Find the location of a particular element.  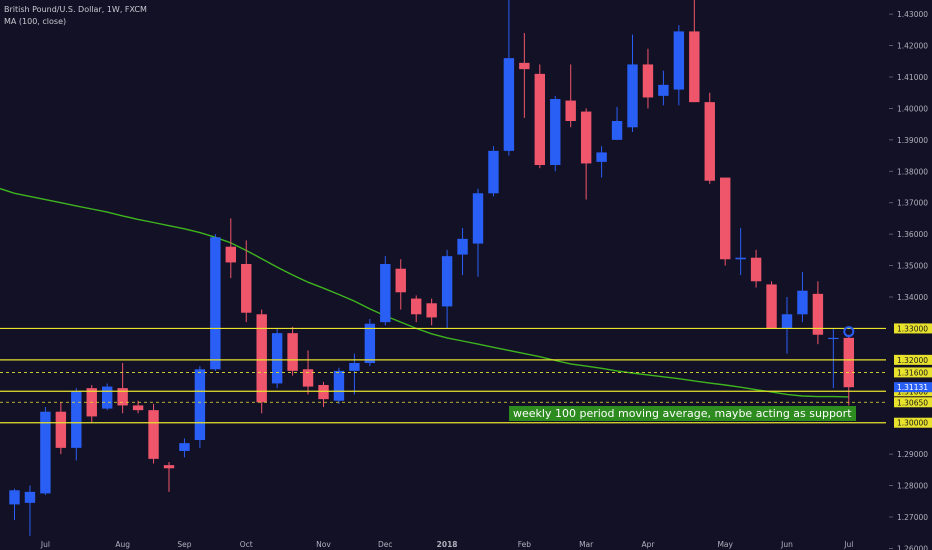

current-price-badge is located at coordinates (913, 387).